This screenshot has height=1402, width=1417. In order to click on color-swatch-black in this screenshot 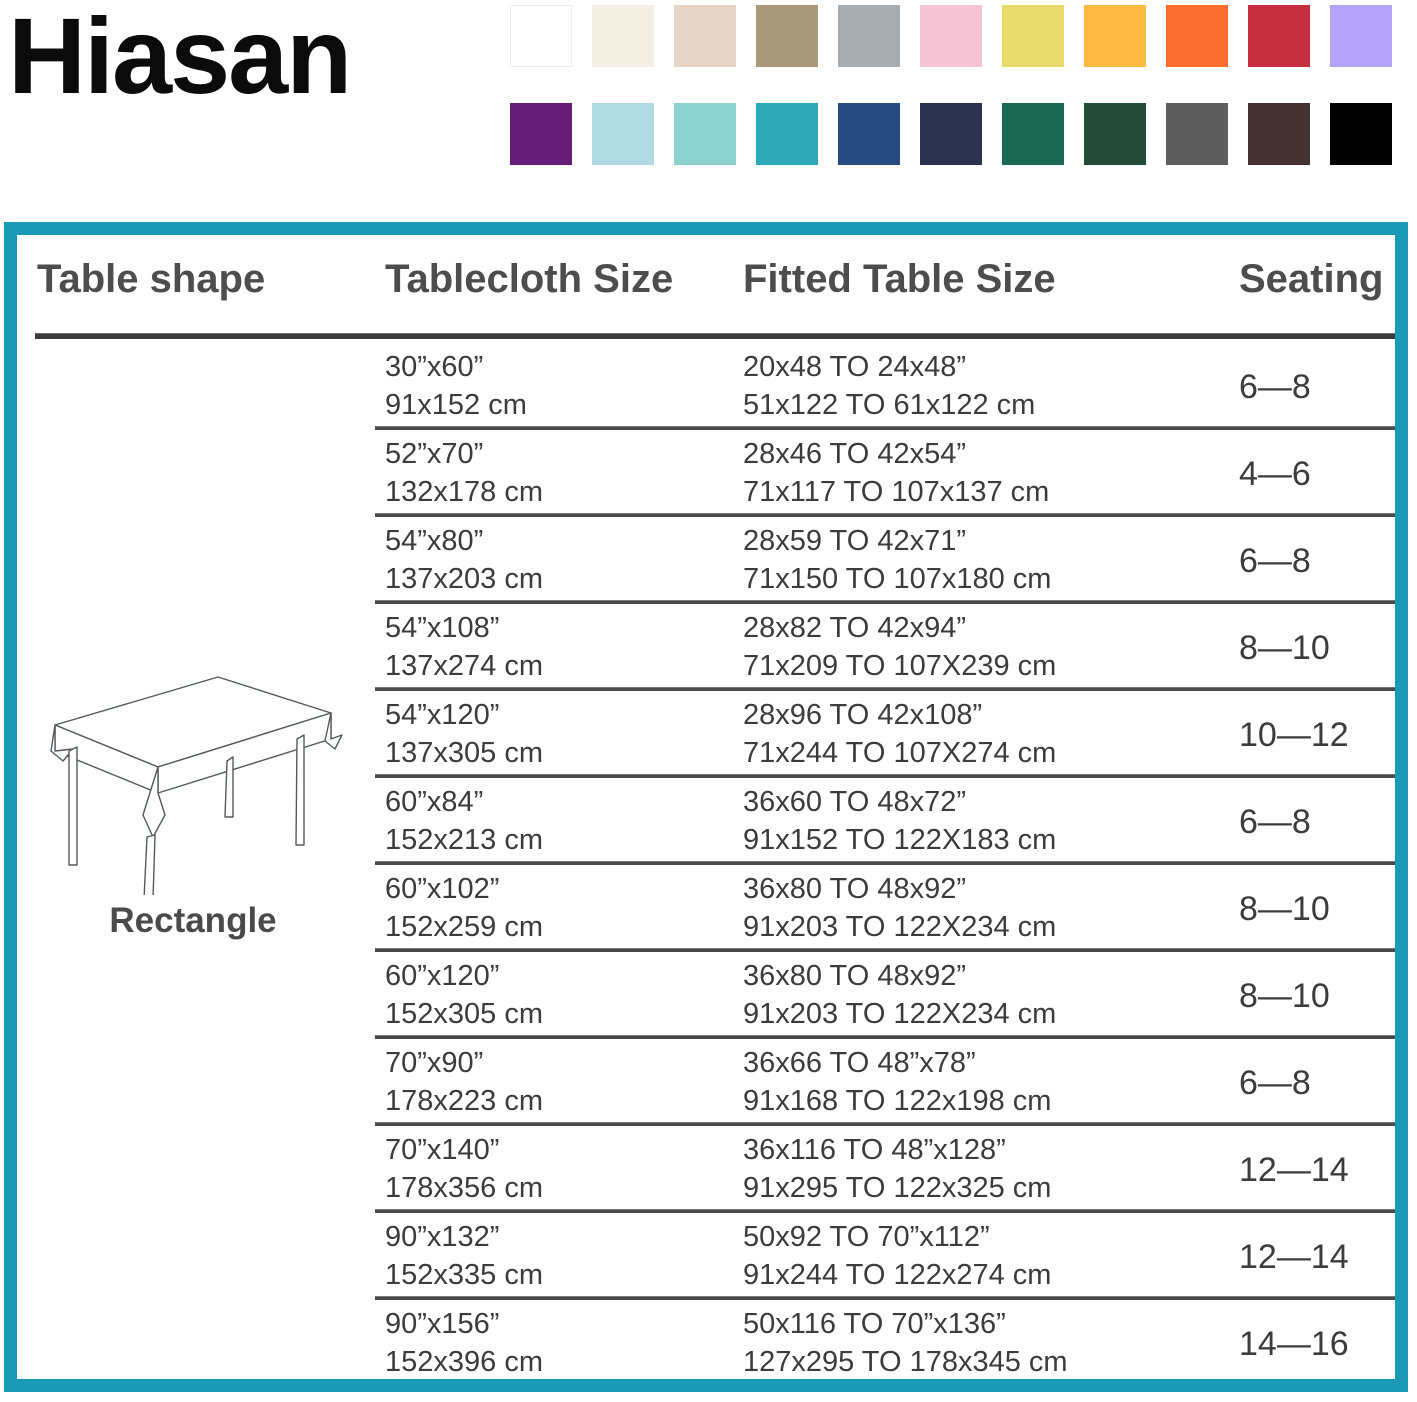, I will do `click(1361, 134)`.